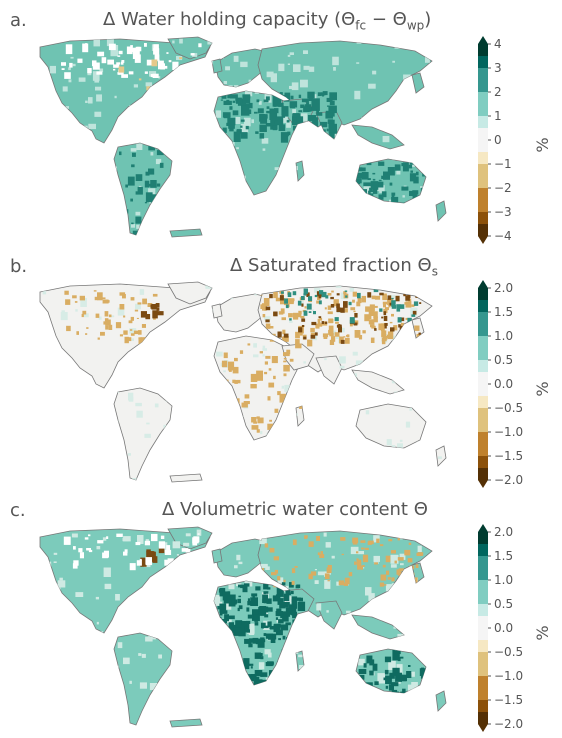 Image resolution: width=562 pixels, height=738 pixels. I want to click on land-europe, so click(243, 313).